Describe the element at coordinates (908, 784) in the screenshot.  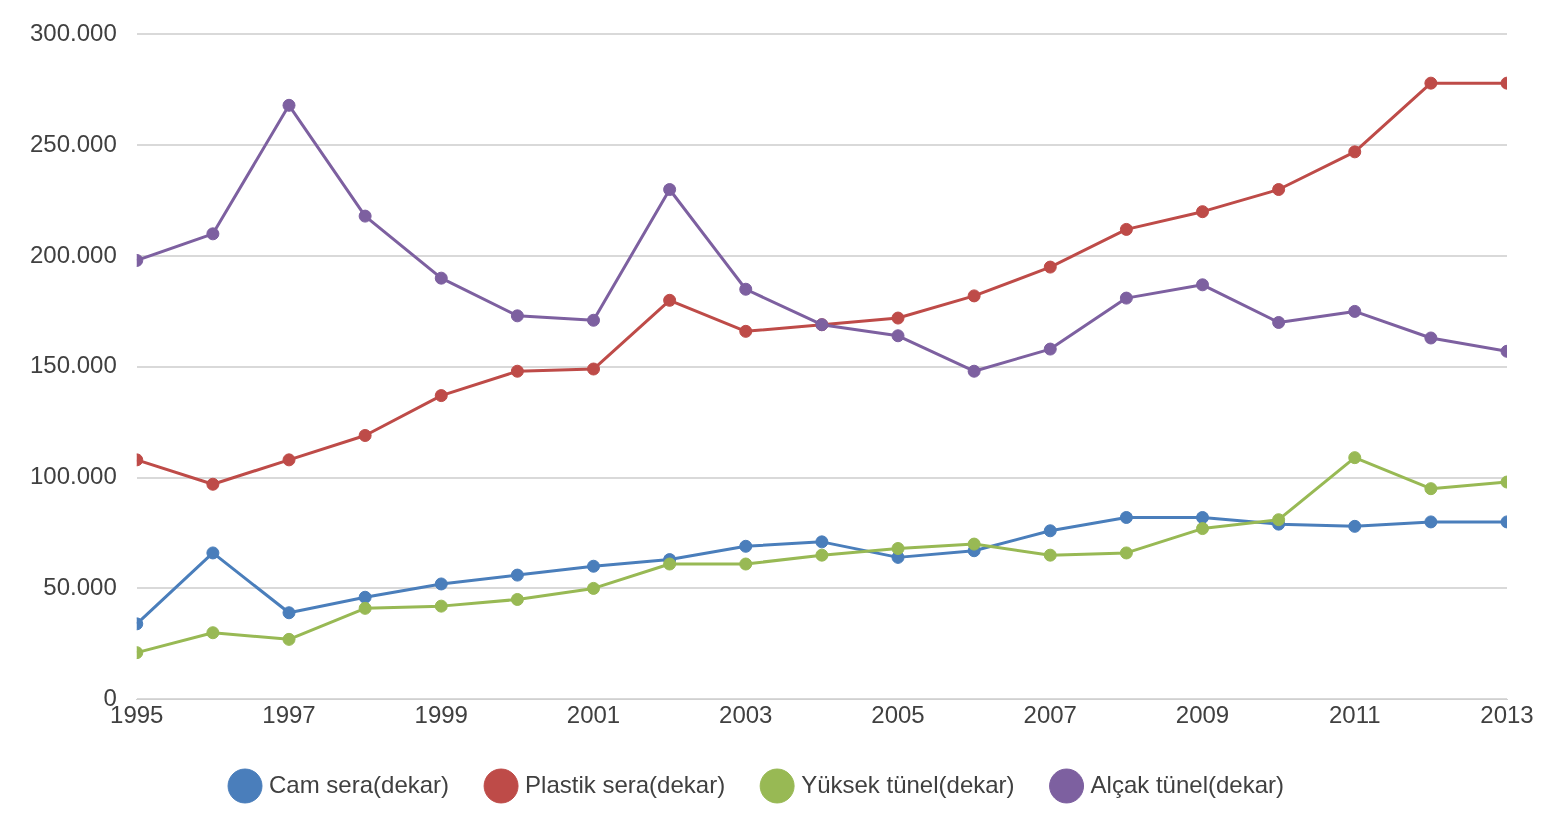
I see `legend-label: Yüksek tünel(dekar)` at that location.